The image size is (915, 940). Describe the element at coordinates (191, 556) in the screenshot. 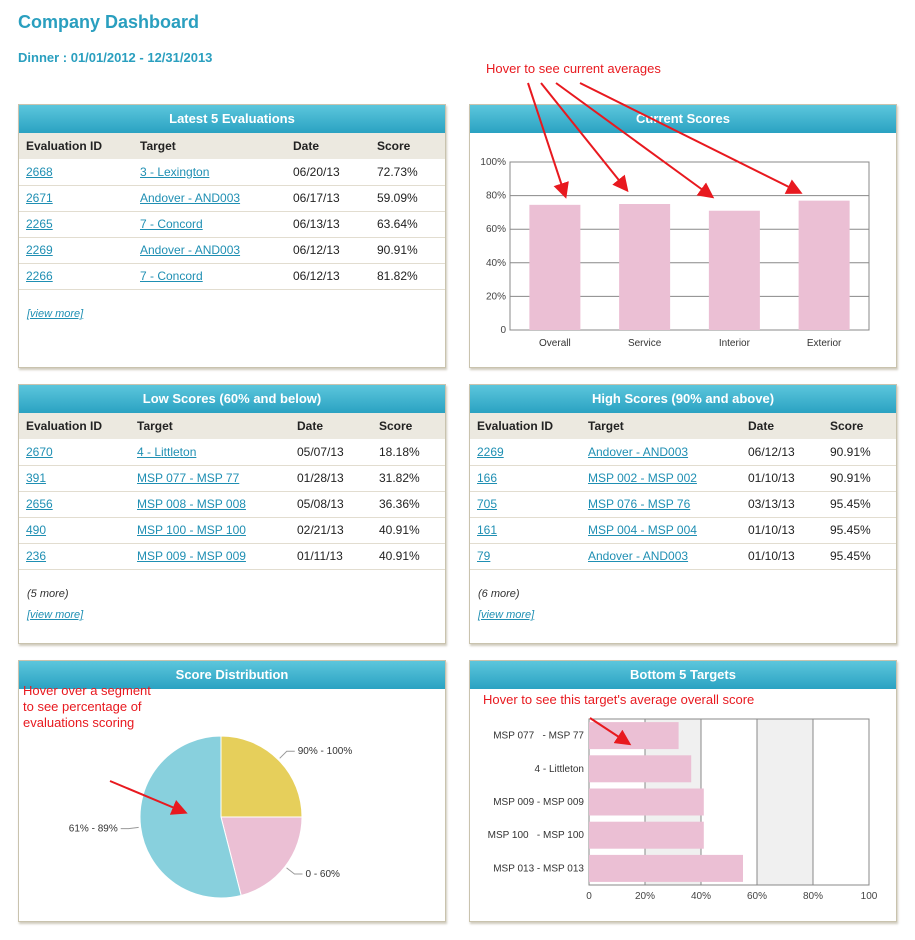

I see `target-link: MSP 009 - MSP 009` at that location.